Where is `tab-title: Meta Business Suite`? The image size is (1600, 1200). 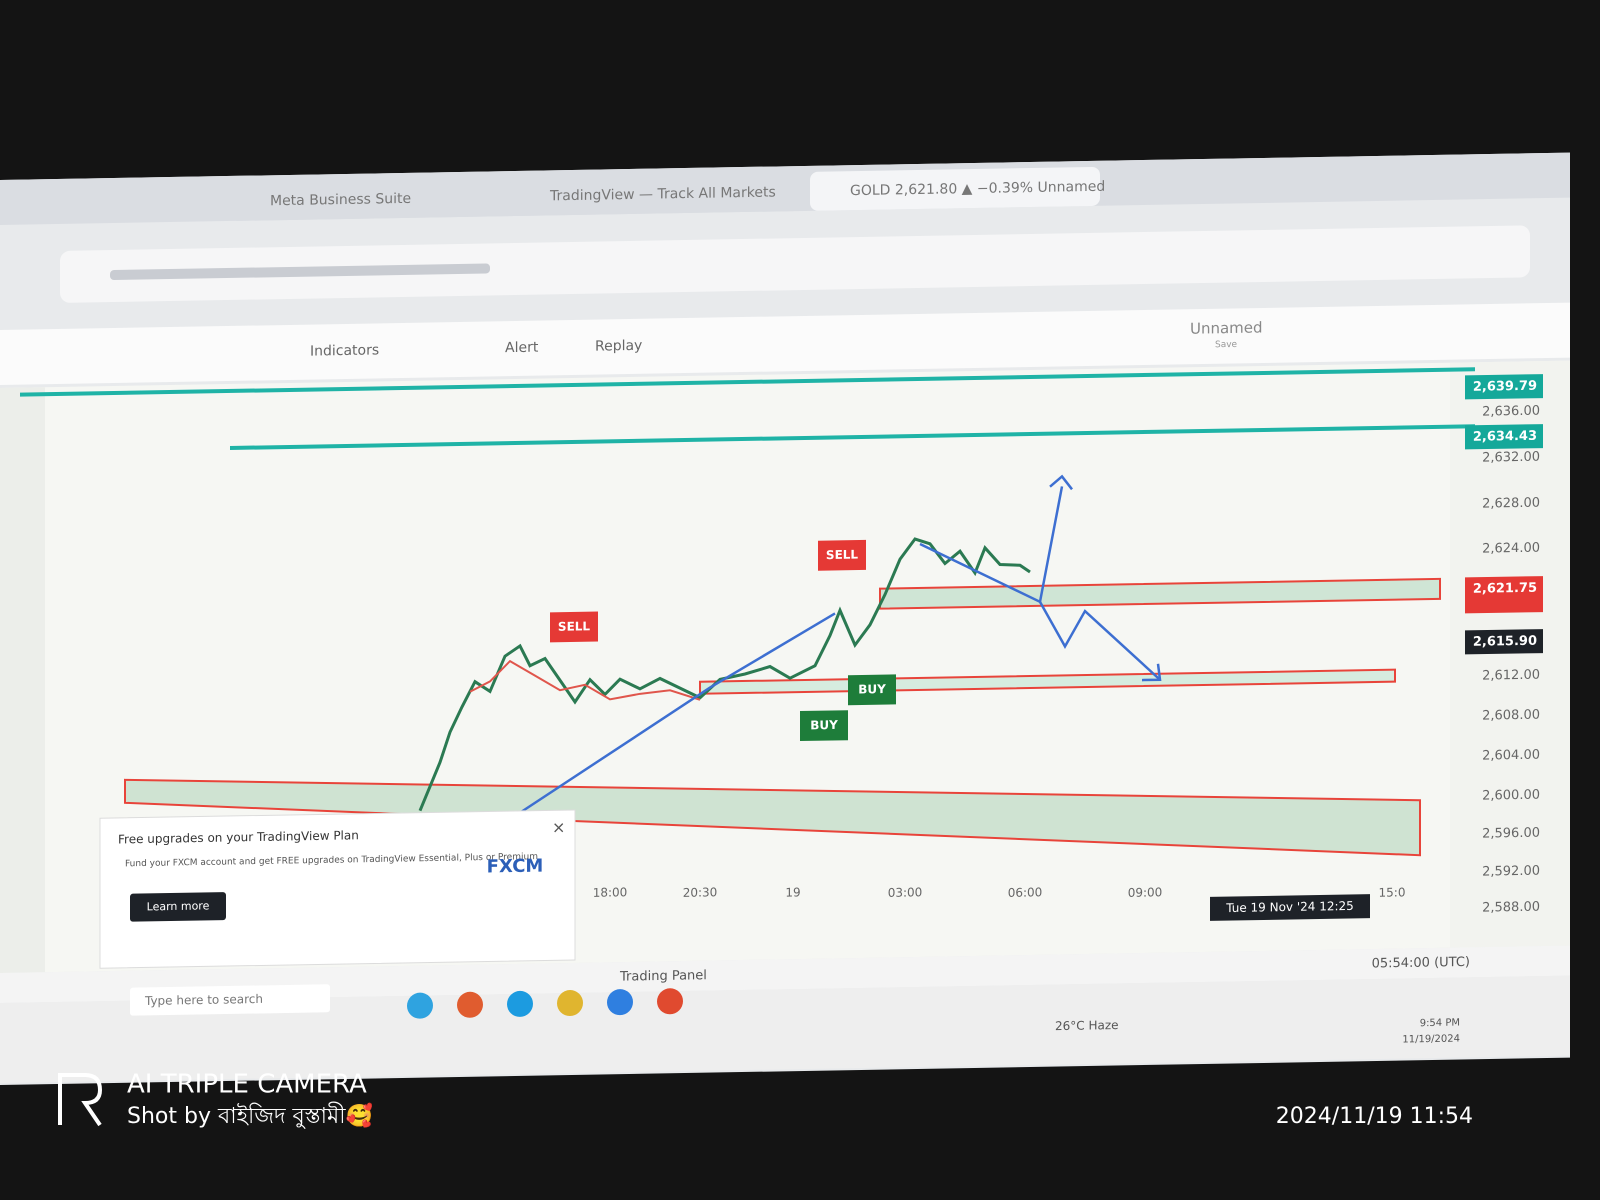 tab-title: Meta Business Suite is located at coordinates (340, 200).